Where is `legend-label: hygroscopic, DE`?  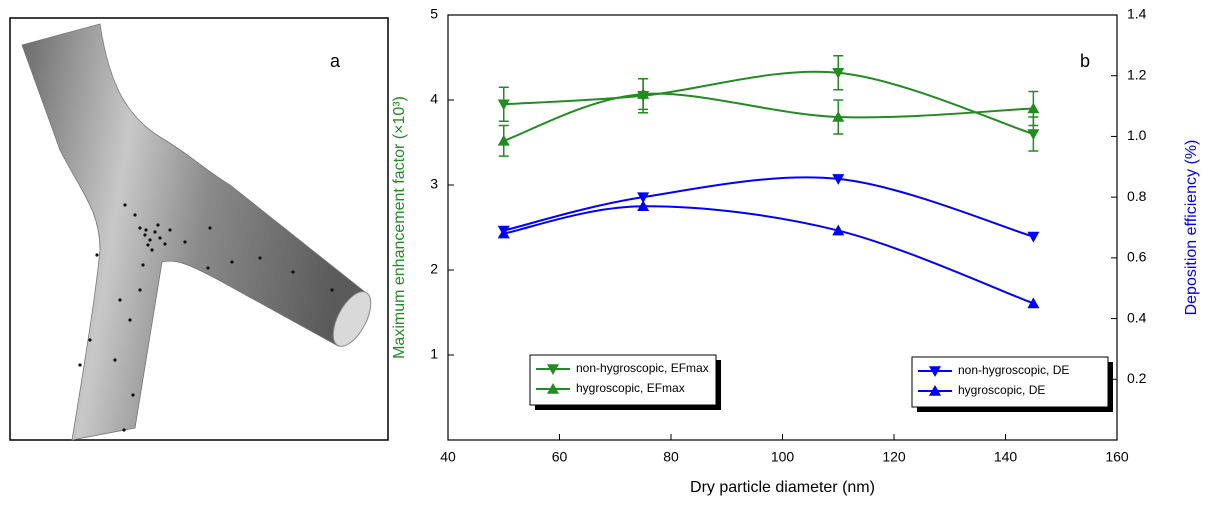
legend-label: hygroscopic, DE is located at coordinates (1001, 390).